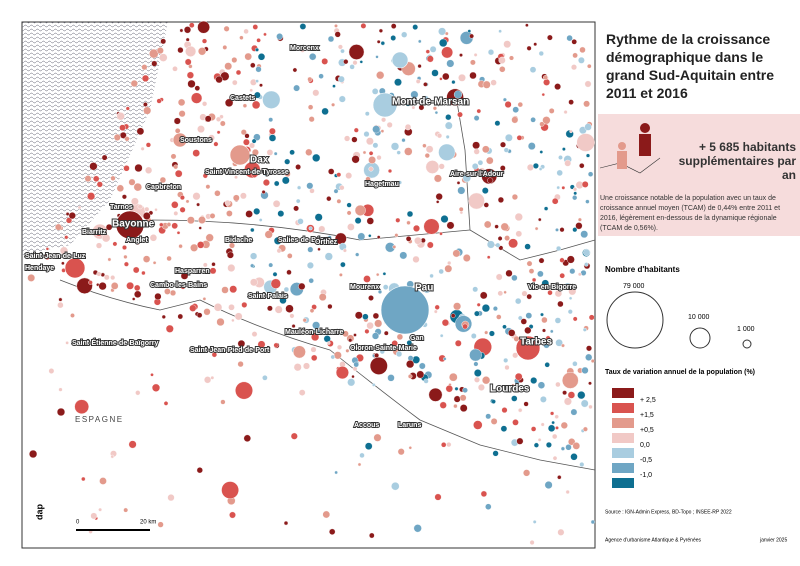 This screenshot has width=800, height=566. I want to click on place-label: Vic-en-Bigorre, so click(552, 287).